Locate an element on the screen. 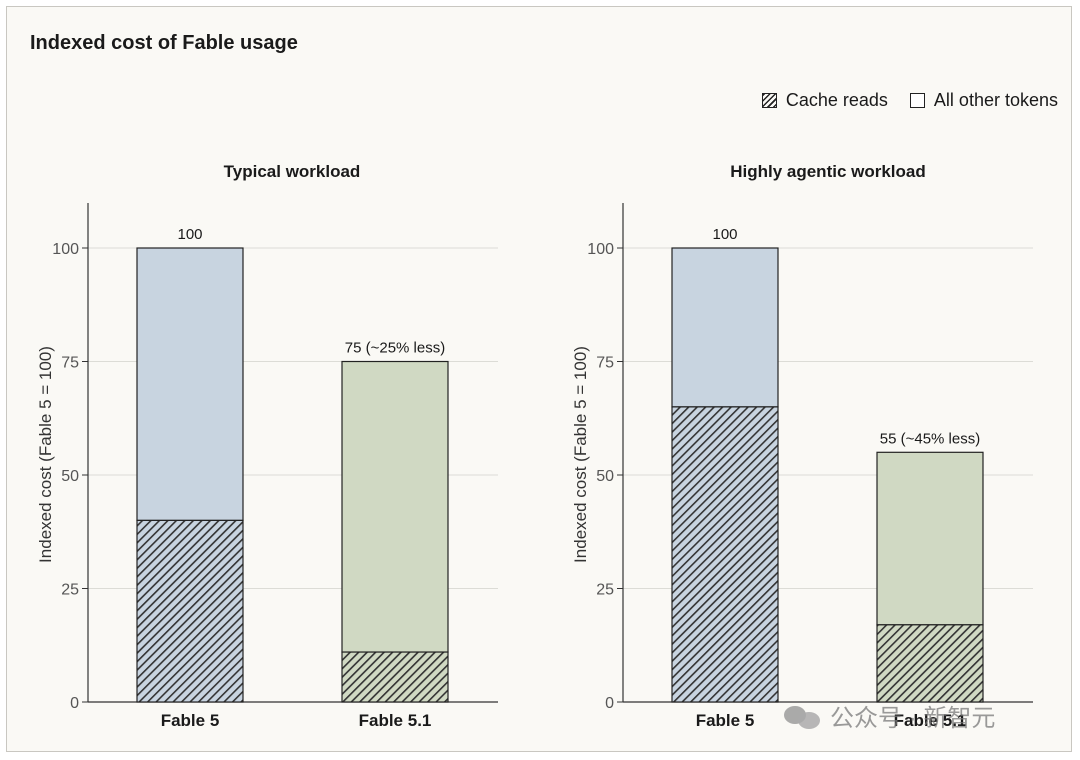 The height and width of the screenshot is (760, 1080). bar-data-label: 75 (~25% less) is located at coordinates (395, 348).